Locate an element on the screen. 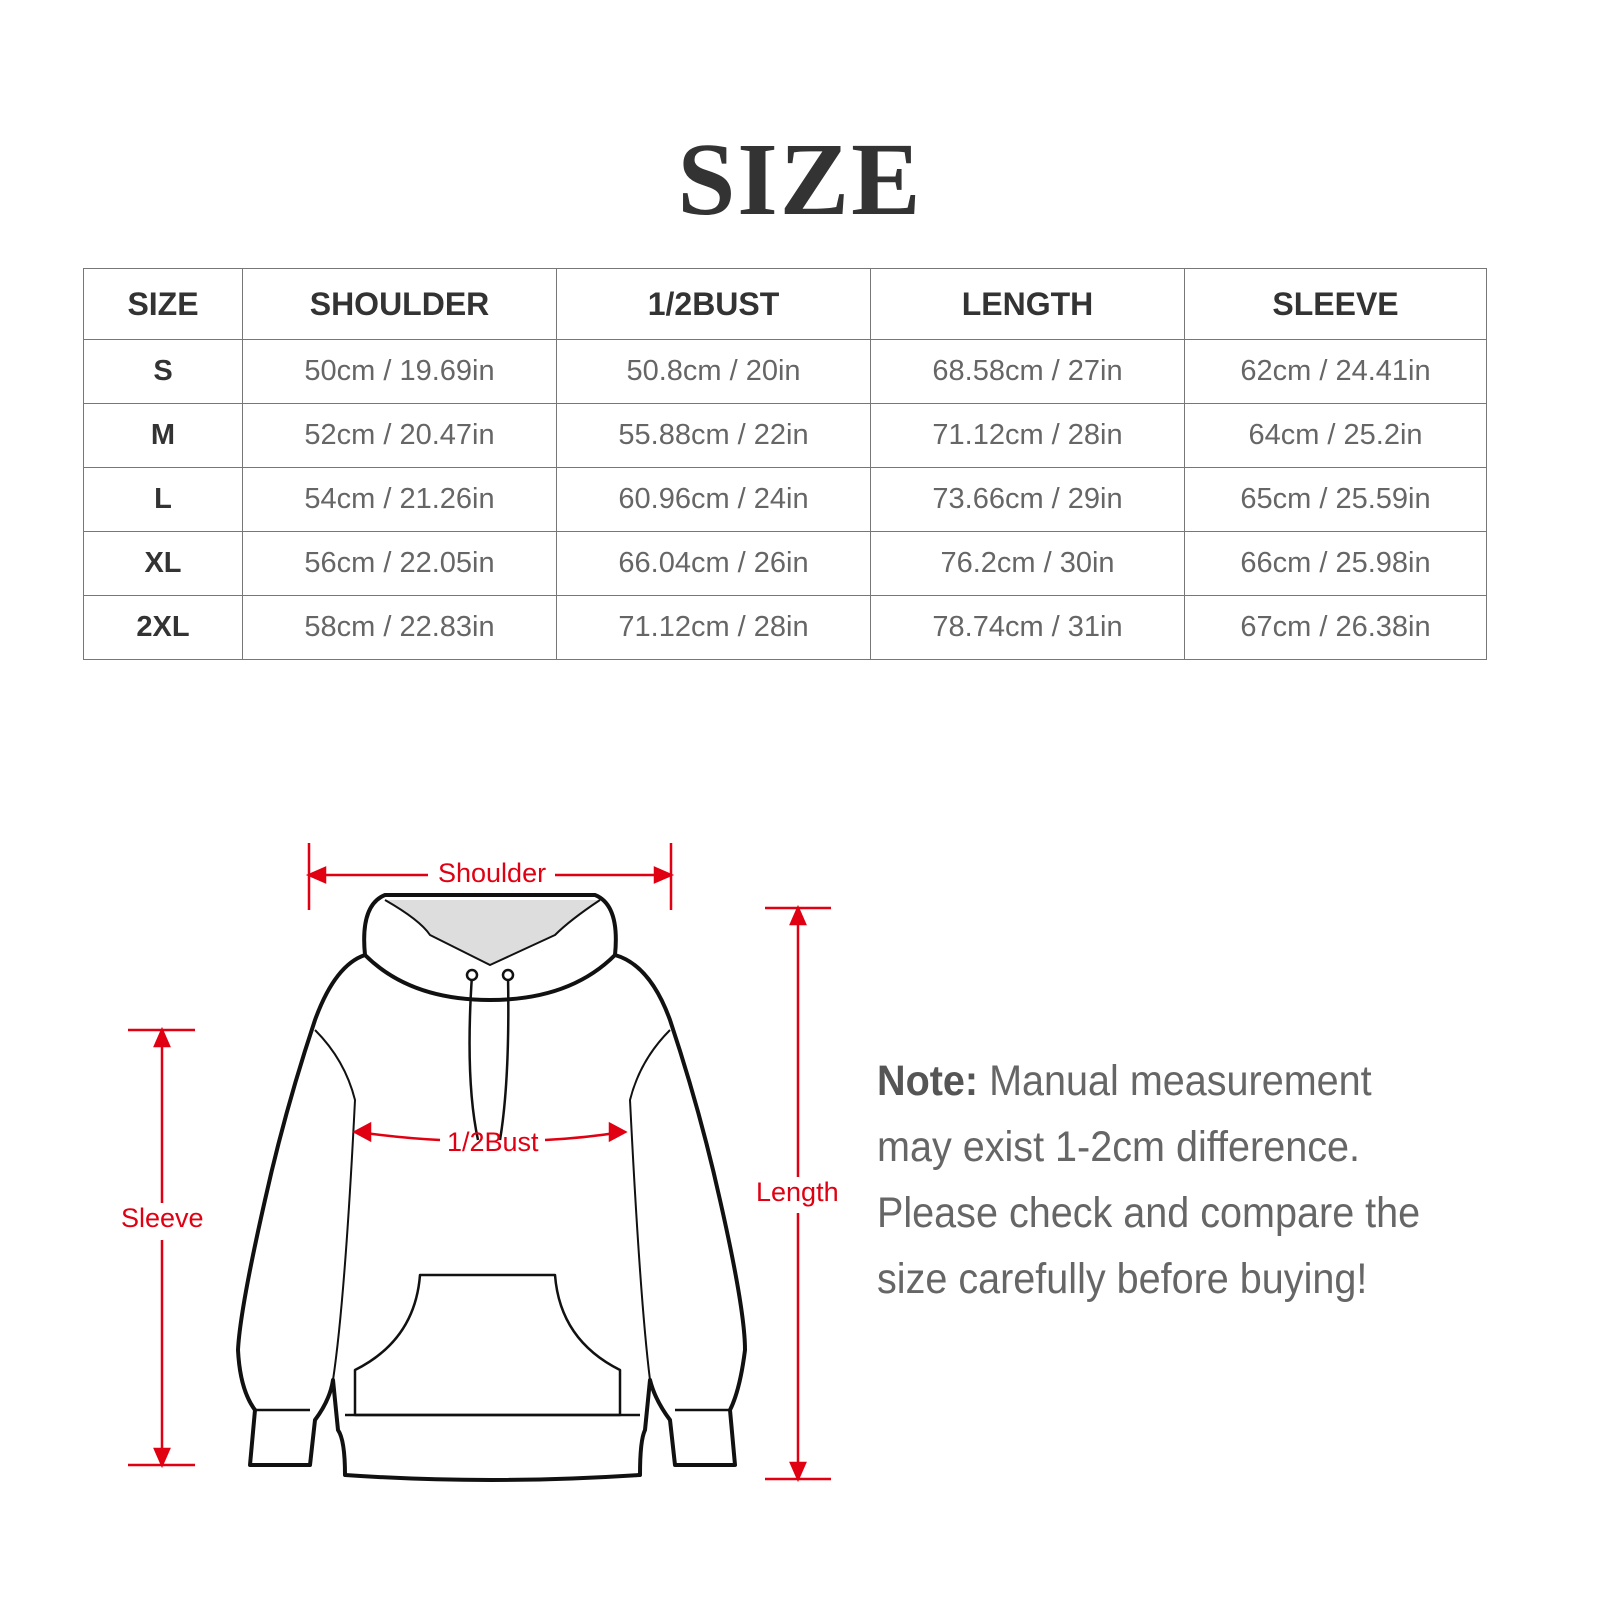  measurement-cell: 66.04cm / 26in is located at coordinates (713, 563).